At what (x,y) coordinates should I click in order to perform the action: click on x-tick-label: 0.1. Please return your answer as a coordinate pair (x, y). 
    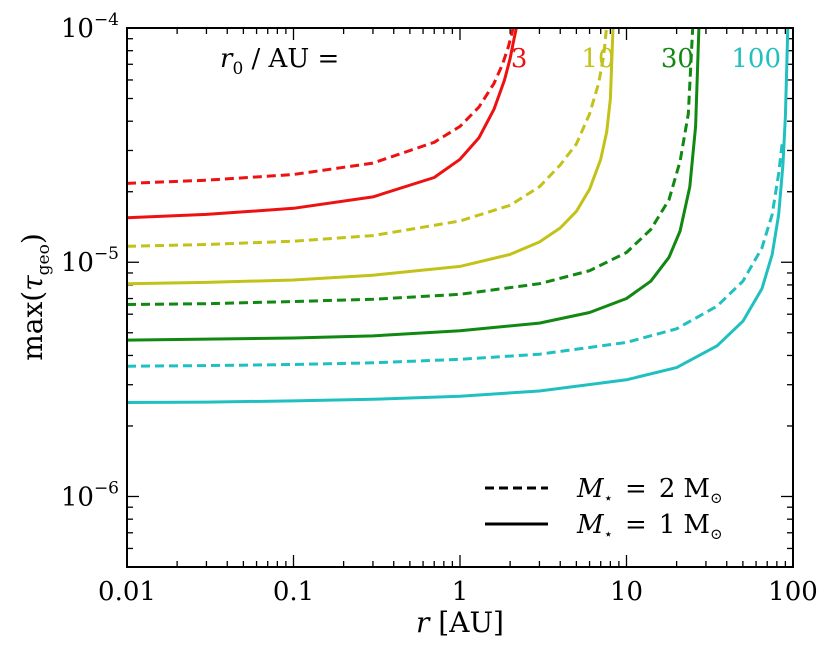
    Looking at the image, I should click on (293, 592).